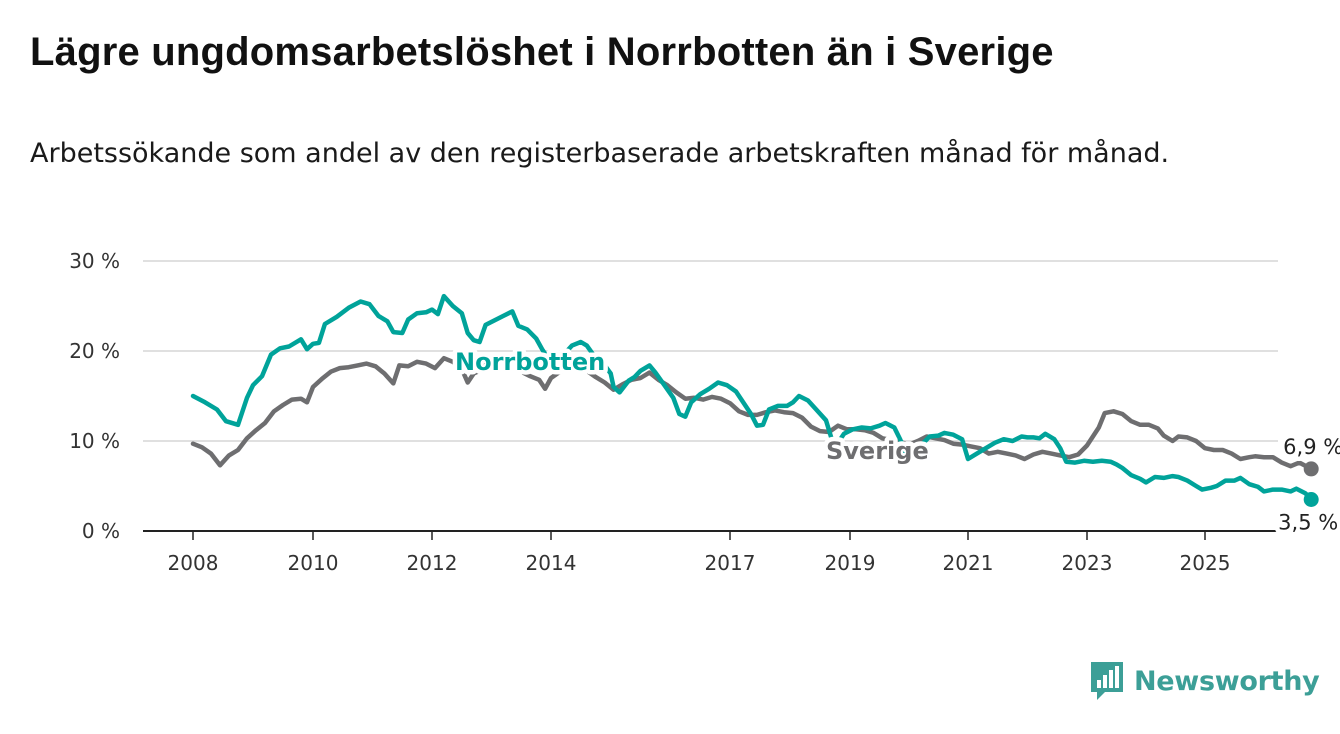 This screenshot has height=734, width=1340. I want to click on x-tick-label: 2023, so click(1087, 563).